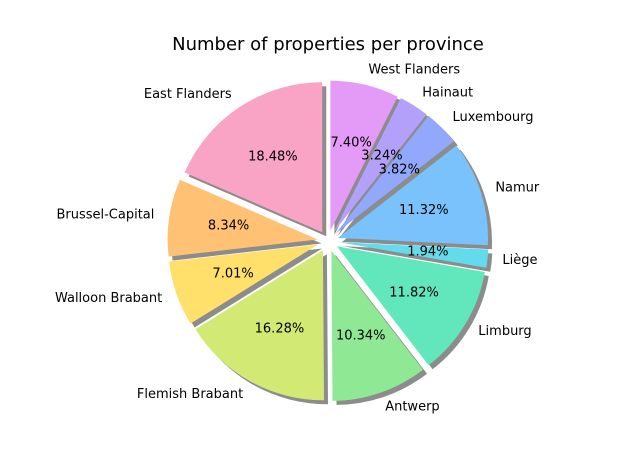  What do you see at coordinates (190, 394) in the screenshot?
I see `slice-label-flemish-brabant: Flemish Brabant` at bounding box center [190, 394].